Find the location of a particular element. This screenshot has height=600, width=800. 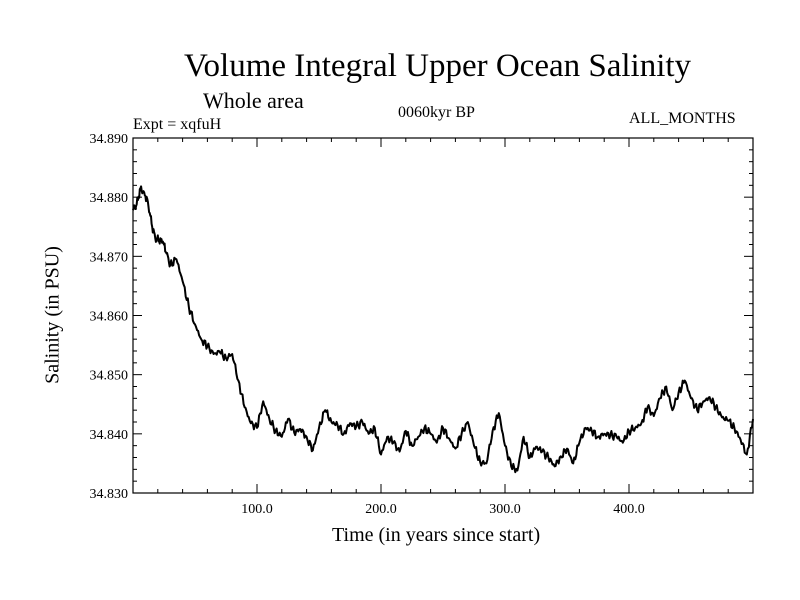

experiment-label: Expt = xqfuH is located at coordinates (177, 124).